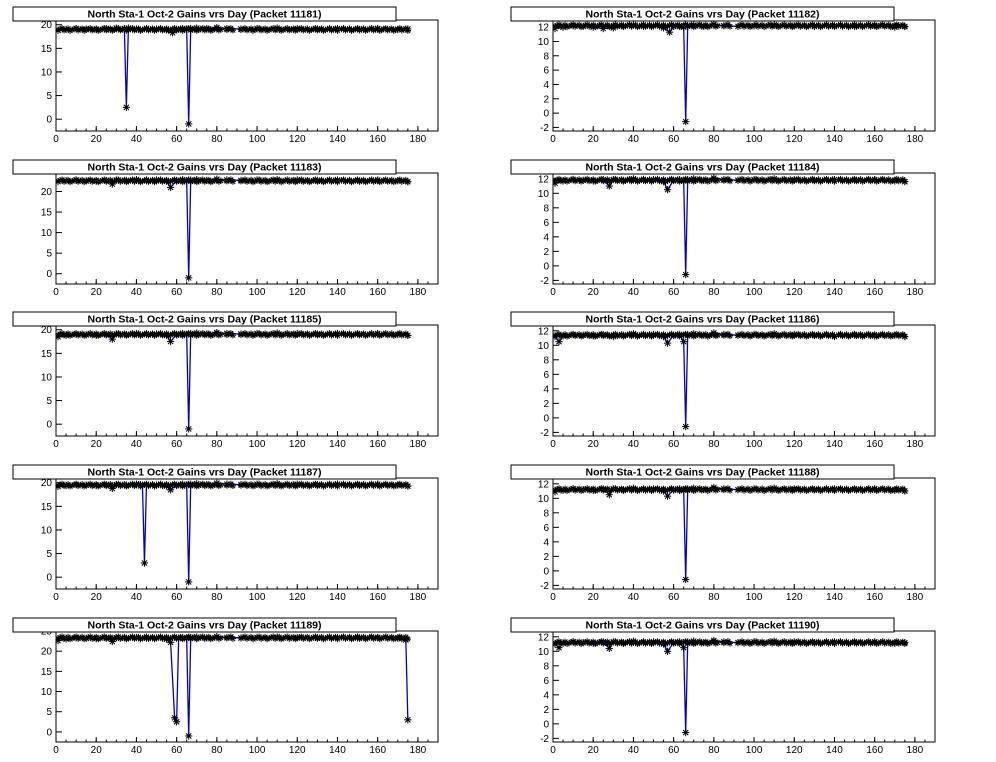  Describe the element at coordinates (47, 49) in the screenshot. I see `y-tick-label: 15` at that location.